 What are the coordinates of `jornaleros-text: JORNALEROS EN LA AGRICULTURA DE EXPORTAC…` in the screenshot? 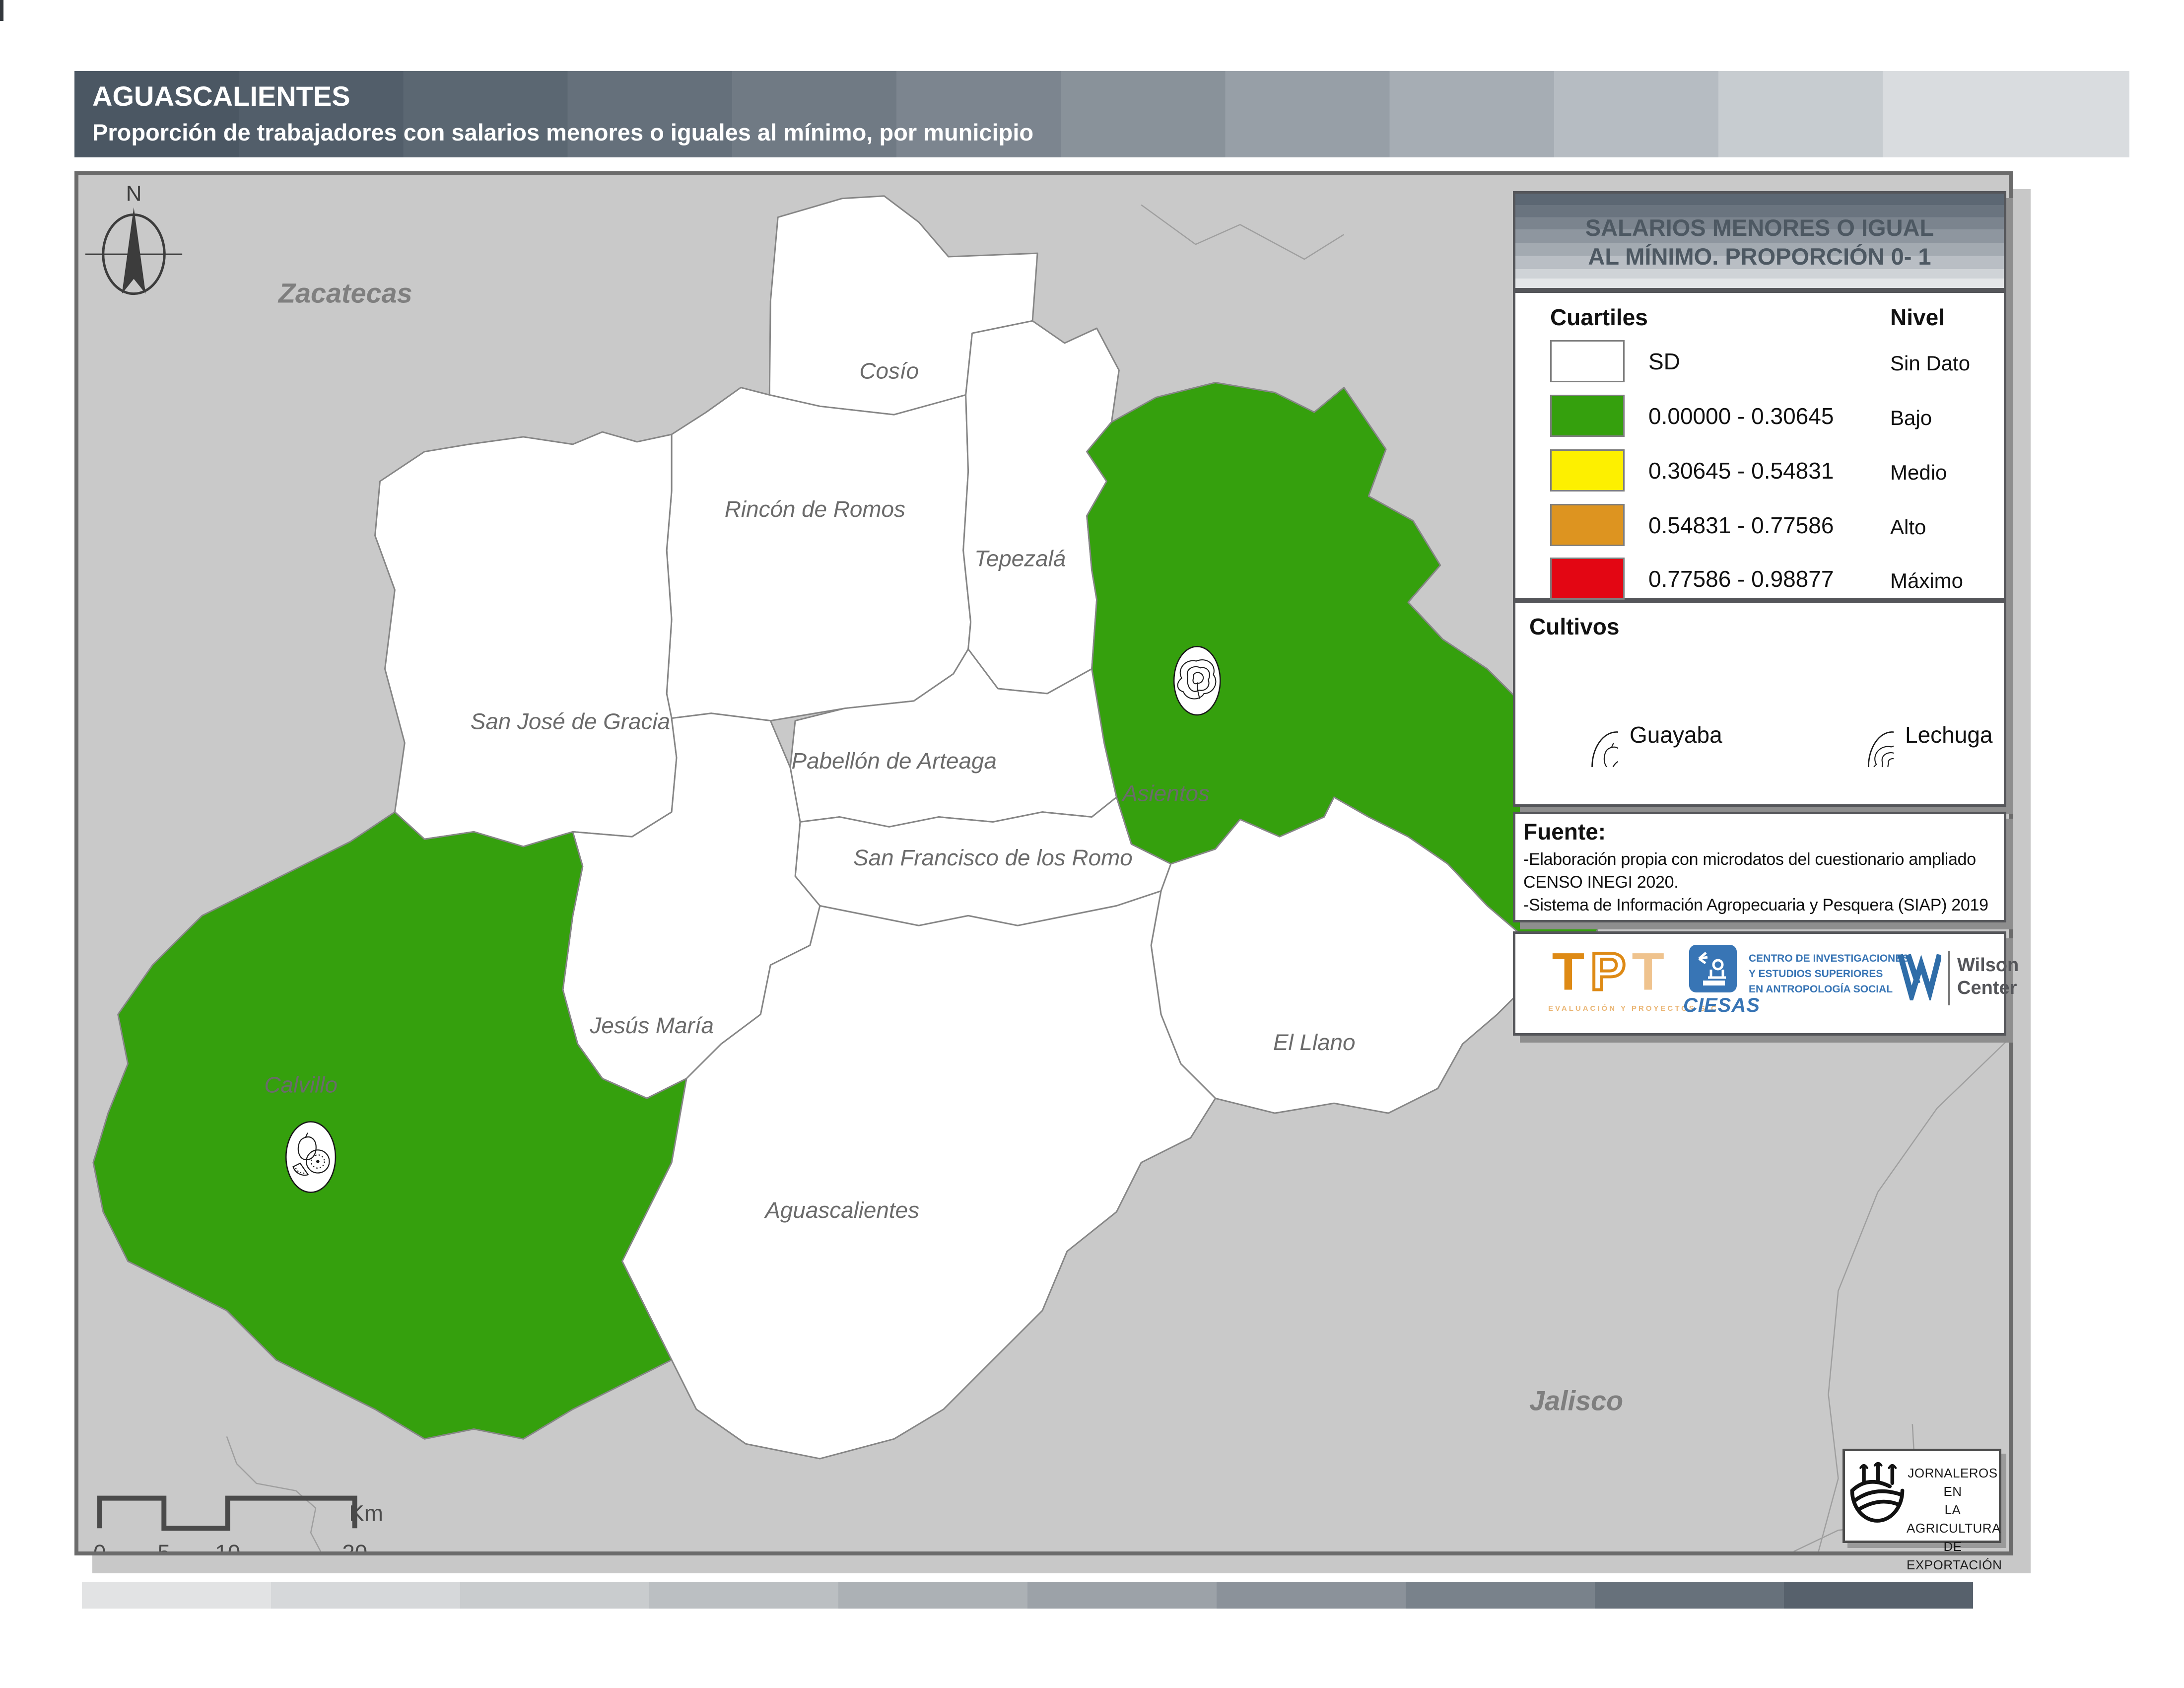 It's located at (1954, 1519).